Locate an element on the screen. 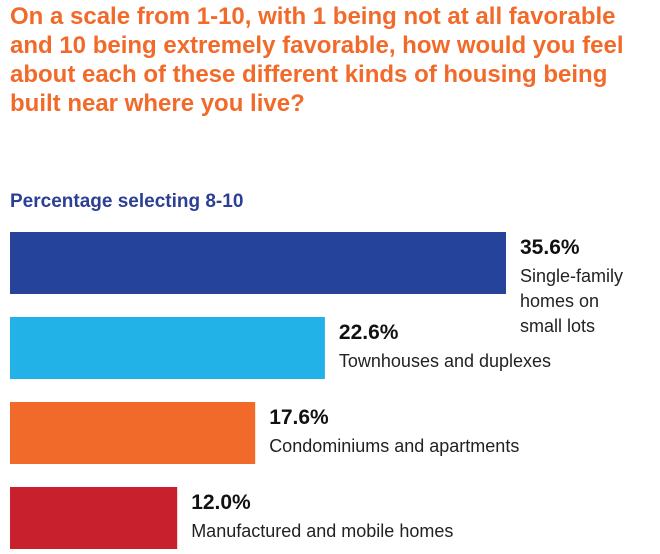 The image size is (660, 554). chart-subtitle: Percentage selecting 8-10 is located at coordinates (127, 201).